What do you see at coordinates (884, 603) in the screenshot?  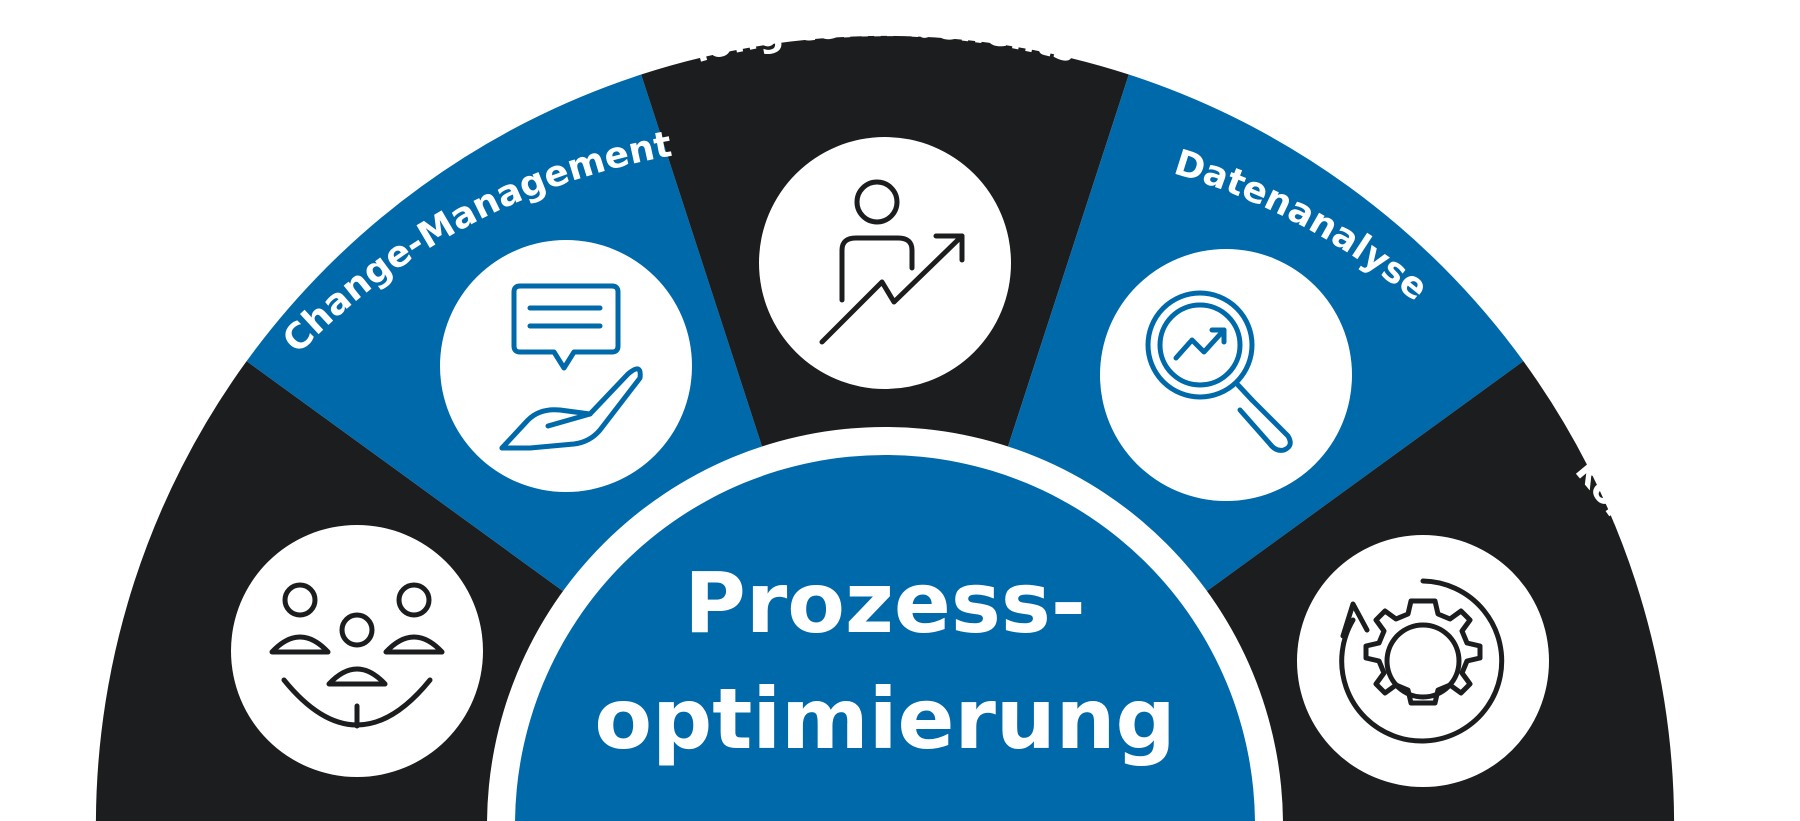 I see `center-title-line1: Prozess-` at bounding box center [884, 603].